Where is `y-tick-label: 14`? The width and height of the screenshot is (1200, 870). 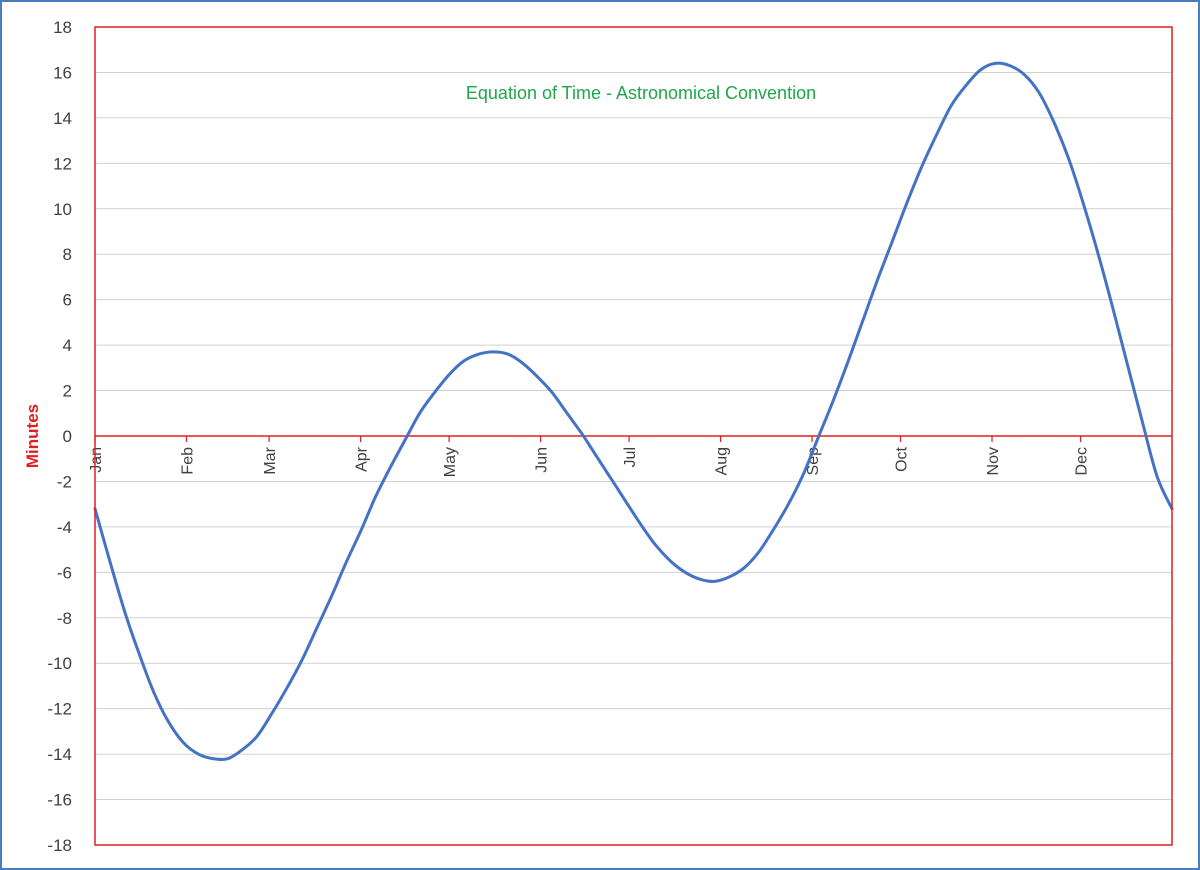
y-tick-label: 14 is located at coordinates (62, 118).